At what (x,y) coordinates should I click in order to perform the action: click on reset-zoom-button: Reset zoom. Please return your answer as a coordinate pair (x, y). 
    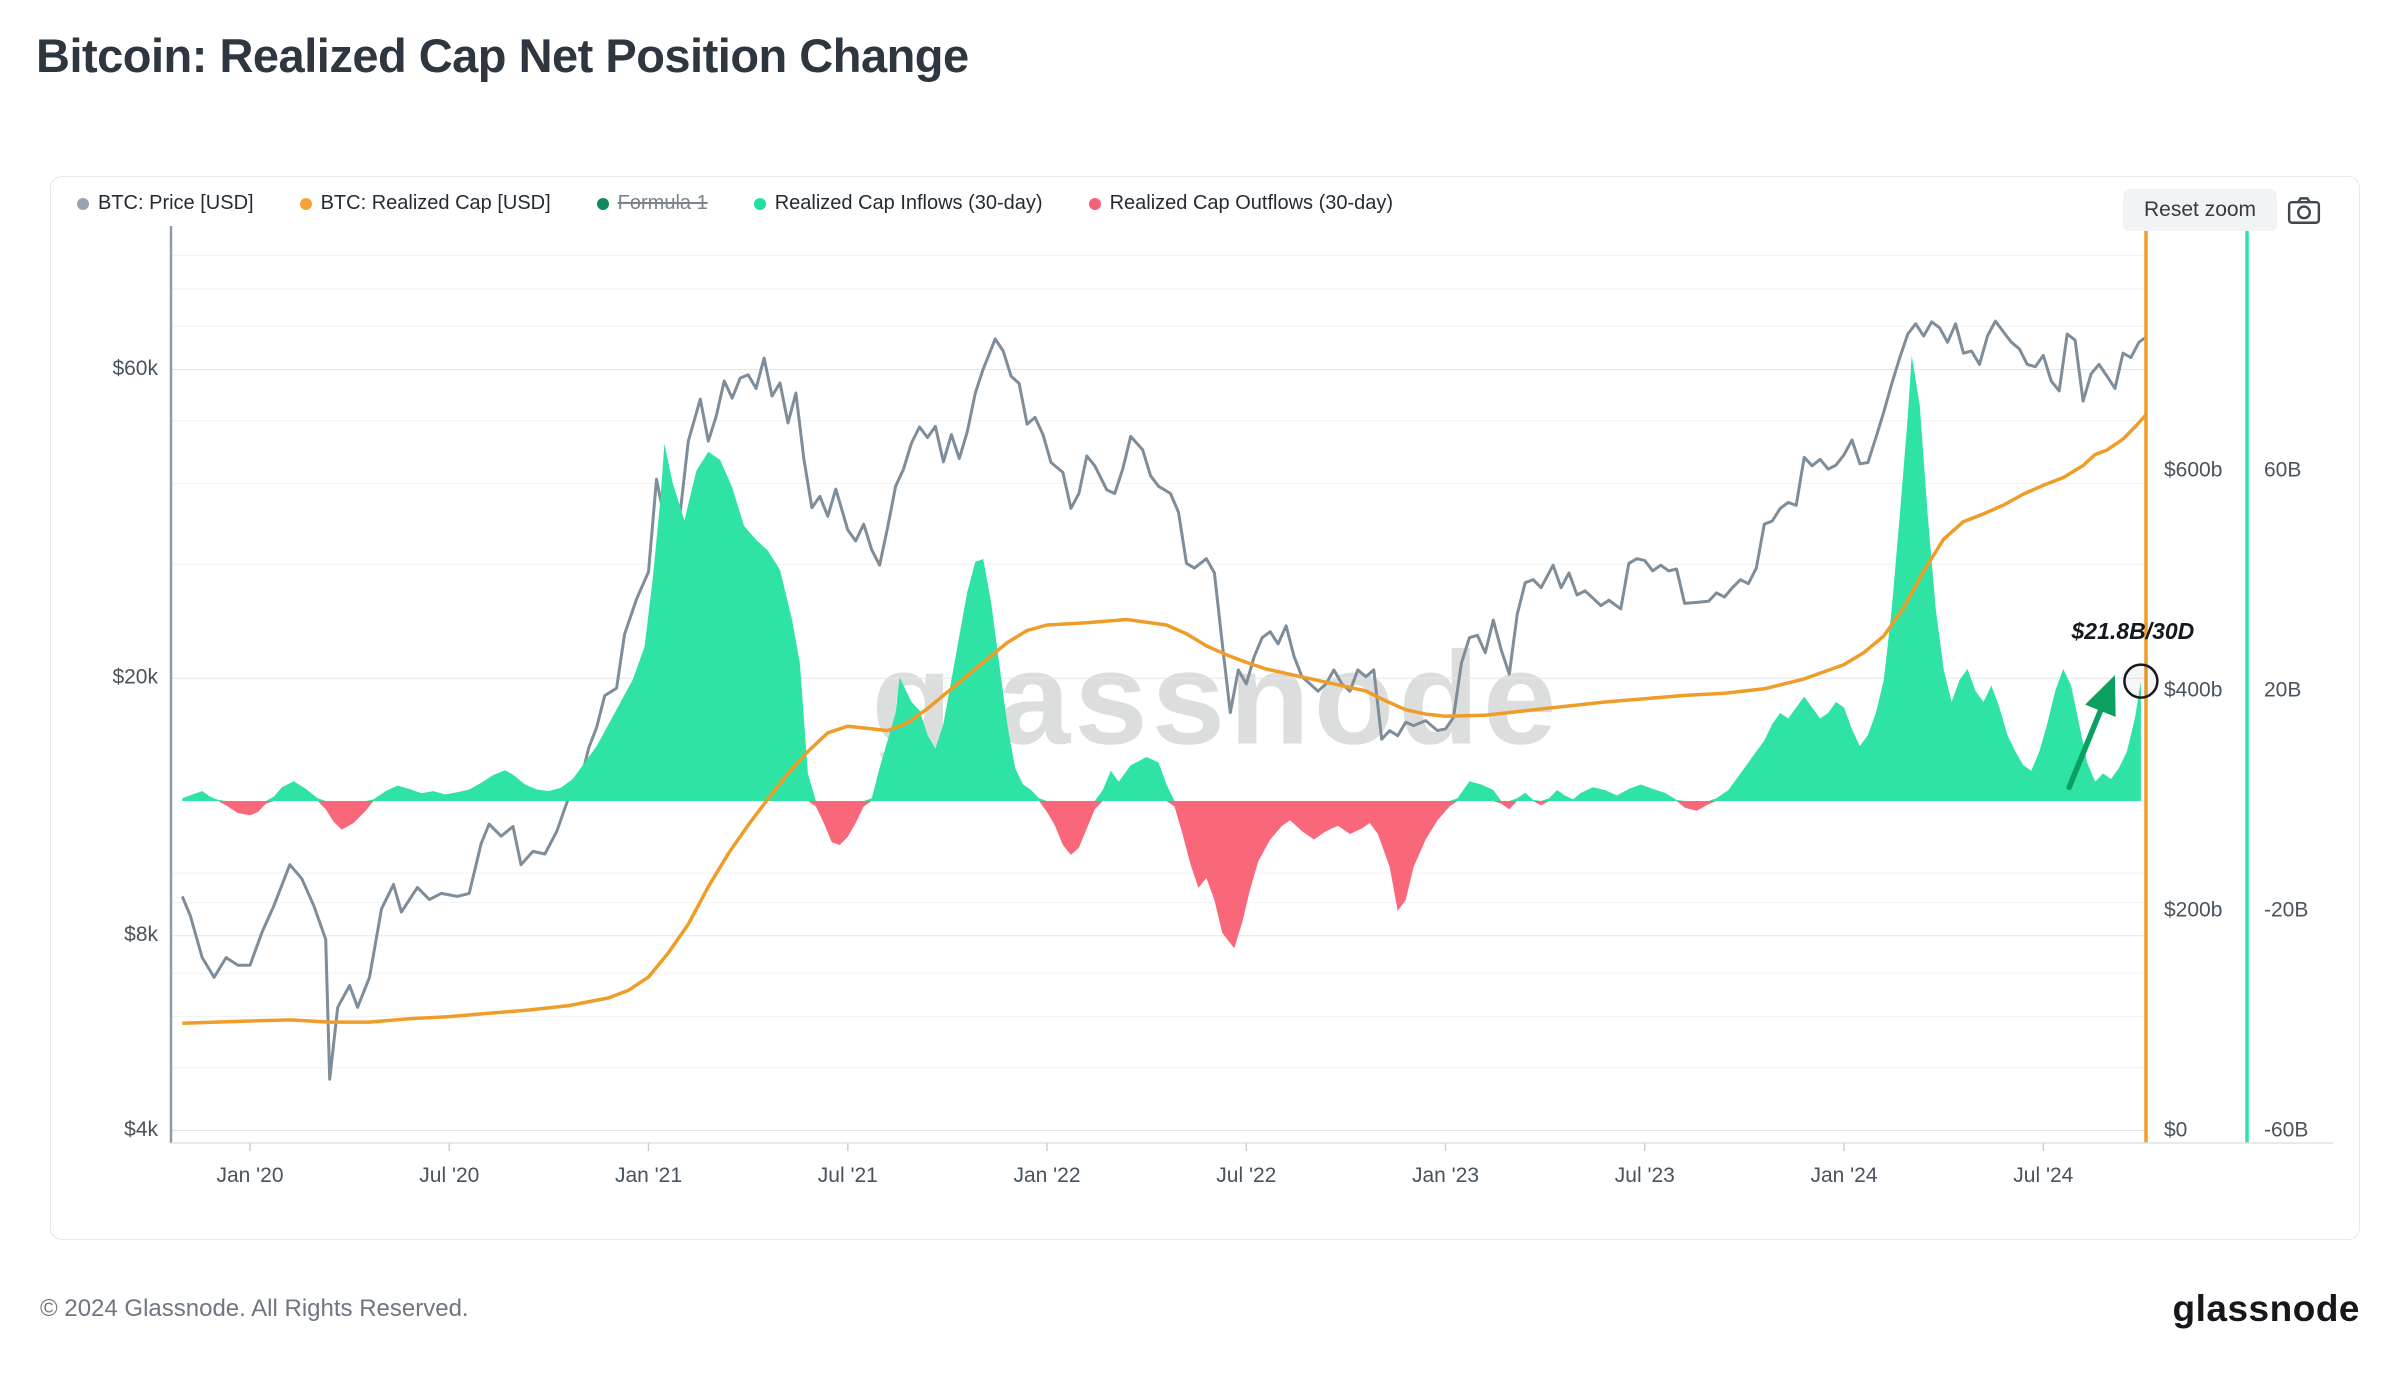
    Looking at the image, I should click on (2200, 210).